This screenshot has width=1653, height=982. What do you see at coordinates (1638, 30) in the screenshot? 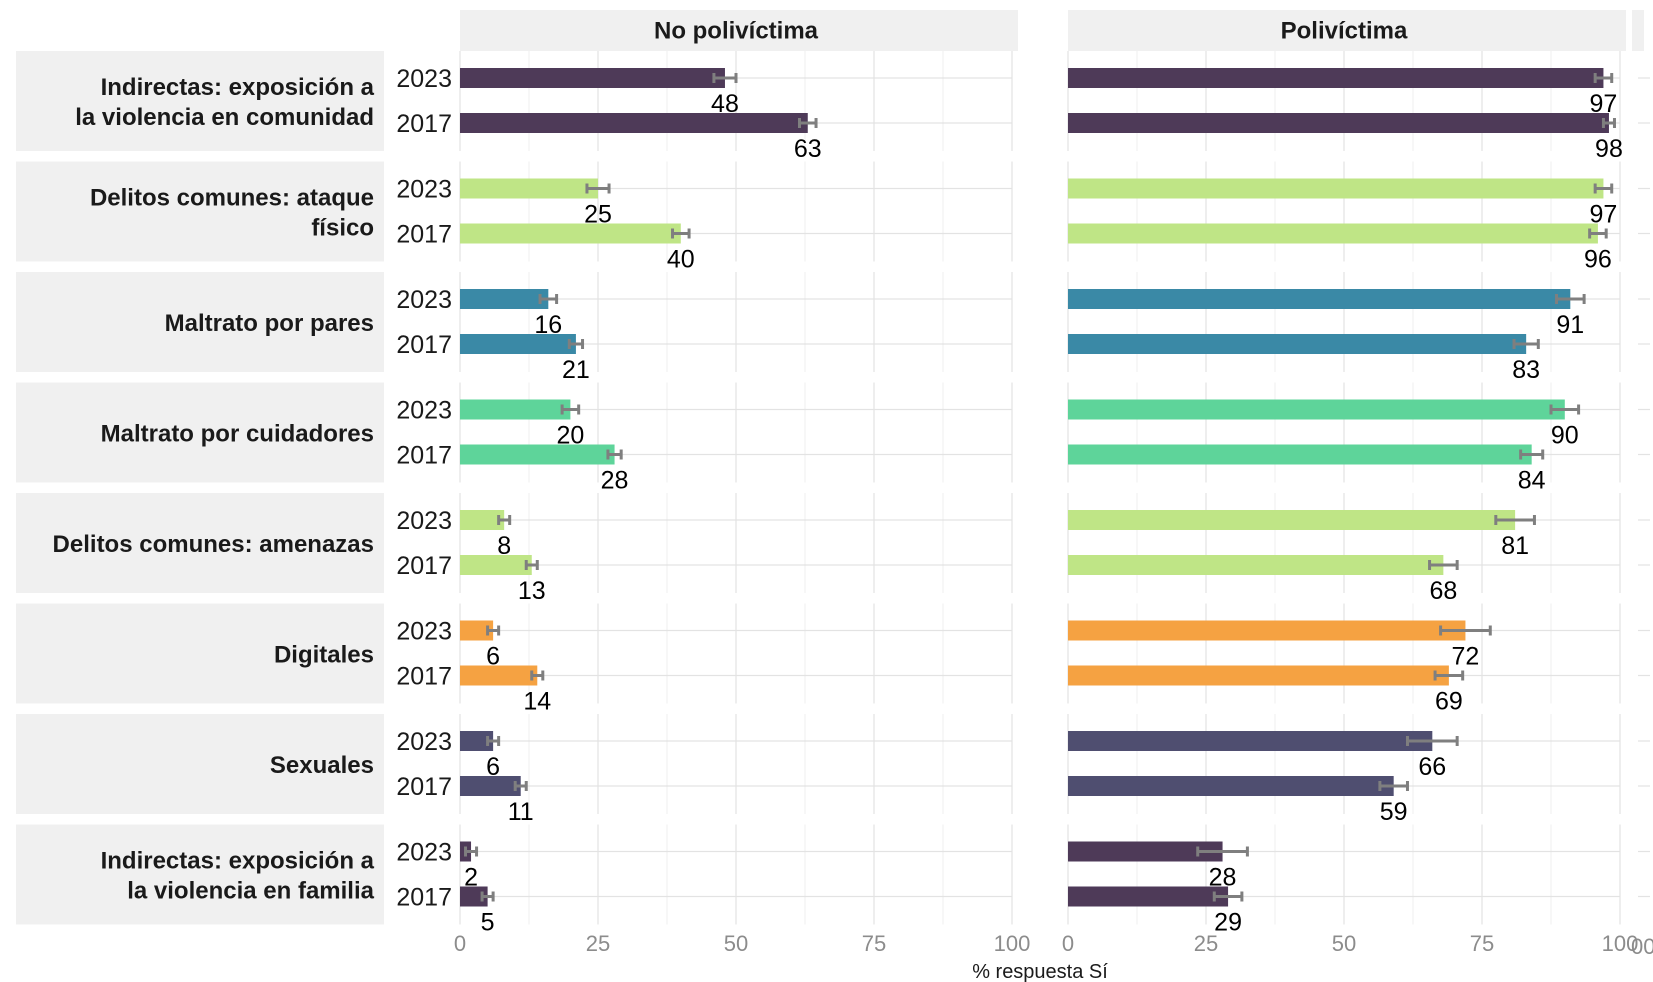
I see `panel-strip-fragment` at bounding box center [1638, 30].